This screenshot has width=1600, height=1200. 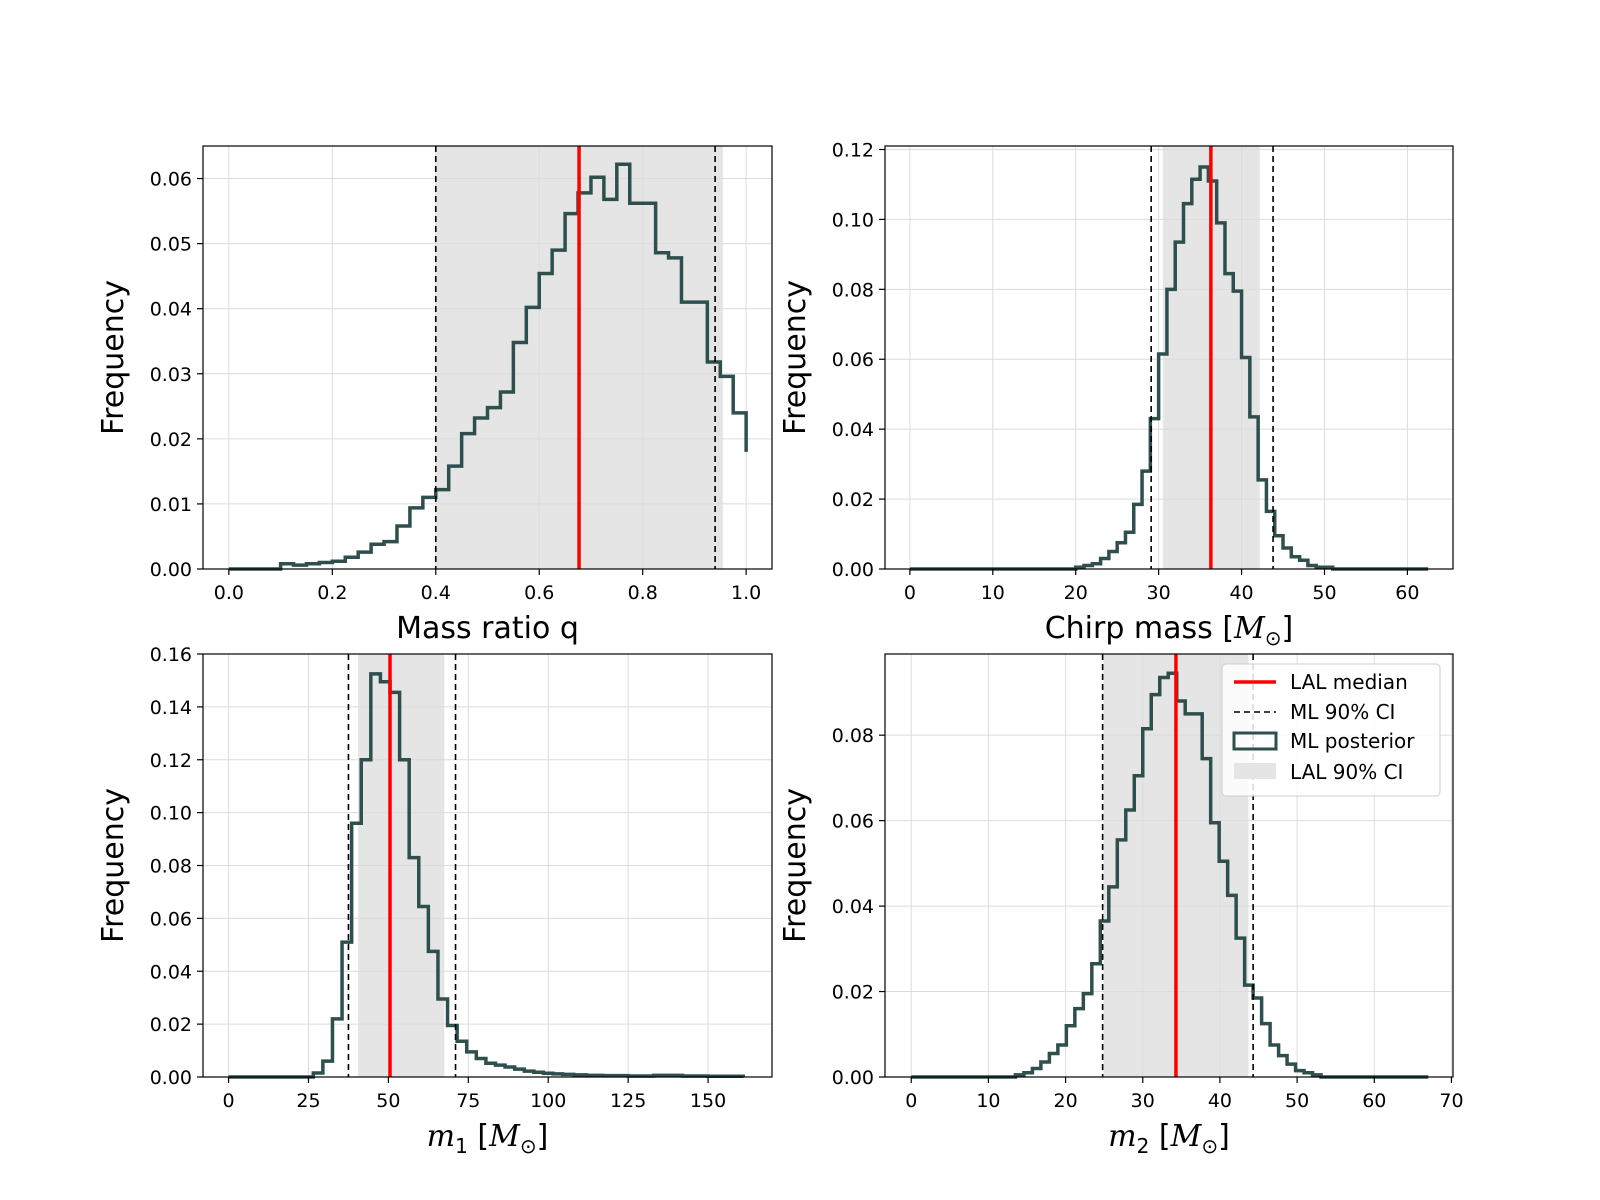 What do you see at coordinates (468, 1101) in the screenshot?
I see `x-tick-label: 75` at bounding box center [468, 1101].